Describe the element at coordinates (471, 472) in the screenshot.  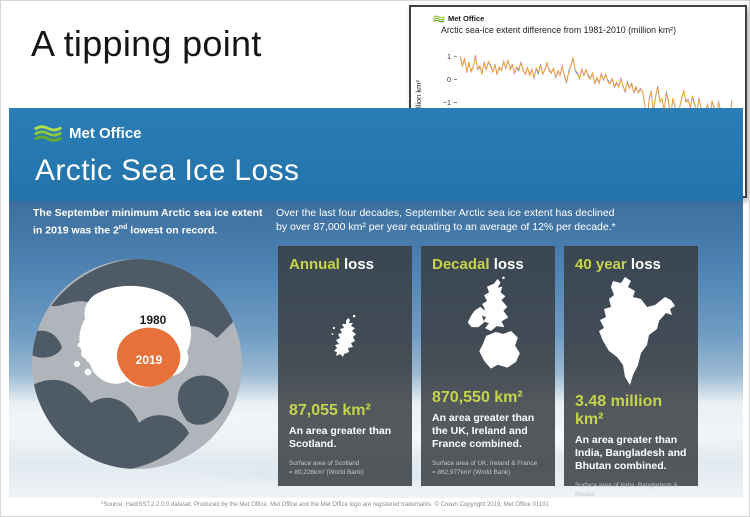
I see `panel-footnote-line2: = 862,977km² (World Bank)` at that location.